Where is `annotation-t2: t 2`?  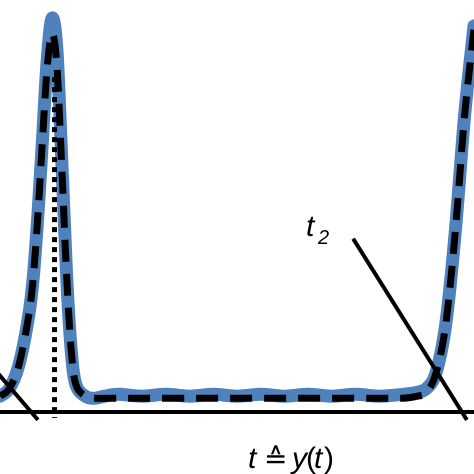 annotation-t2: t 2 is located at coordinates (317, 229).